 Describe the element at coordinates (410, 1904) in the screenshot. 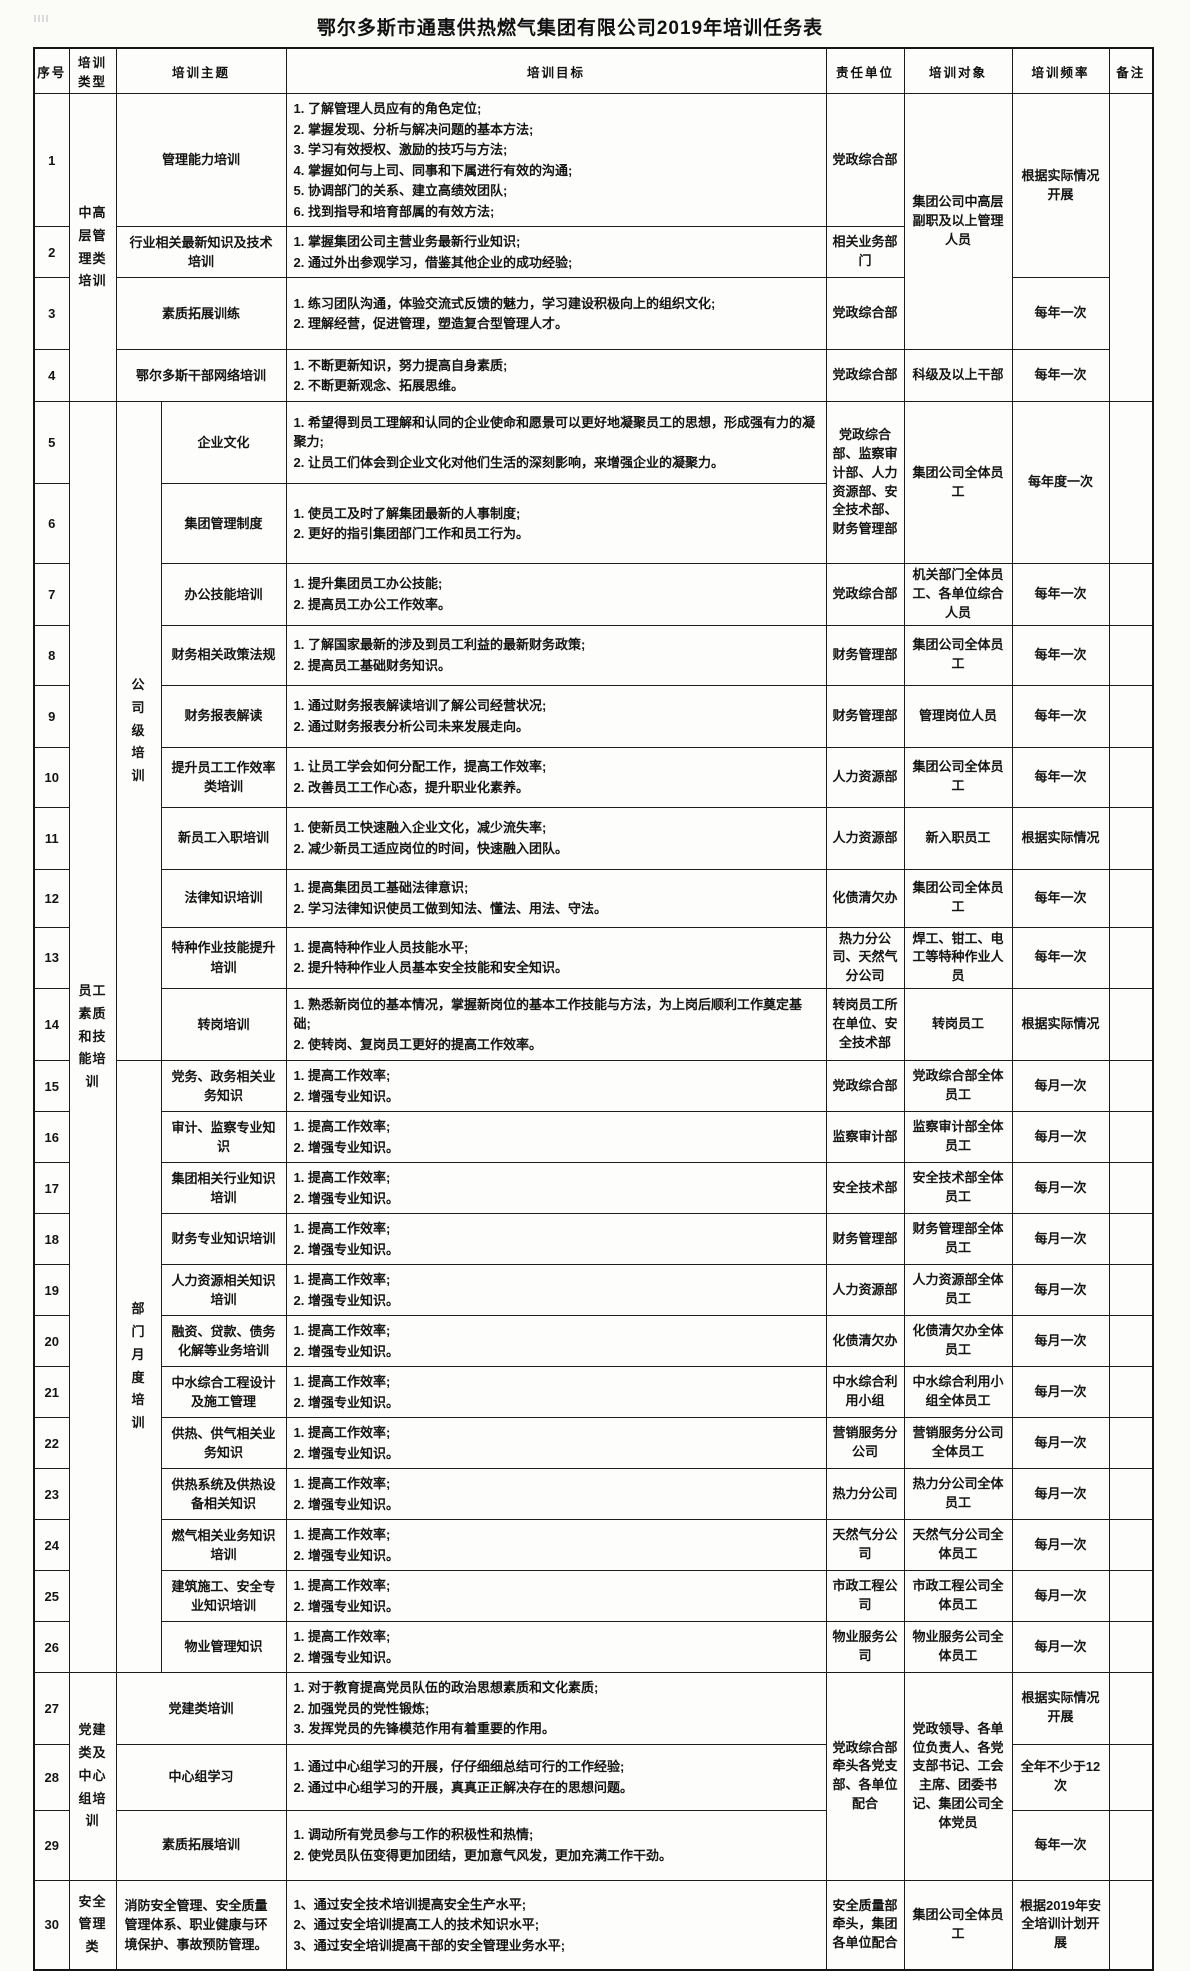

I see `goal-line: 1、通过安全技术培训提高安全生产水平;` at that location.